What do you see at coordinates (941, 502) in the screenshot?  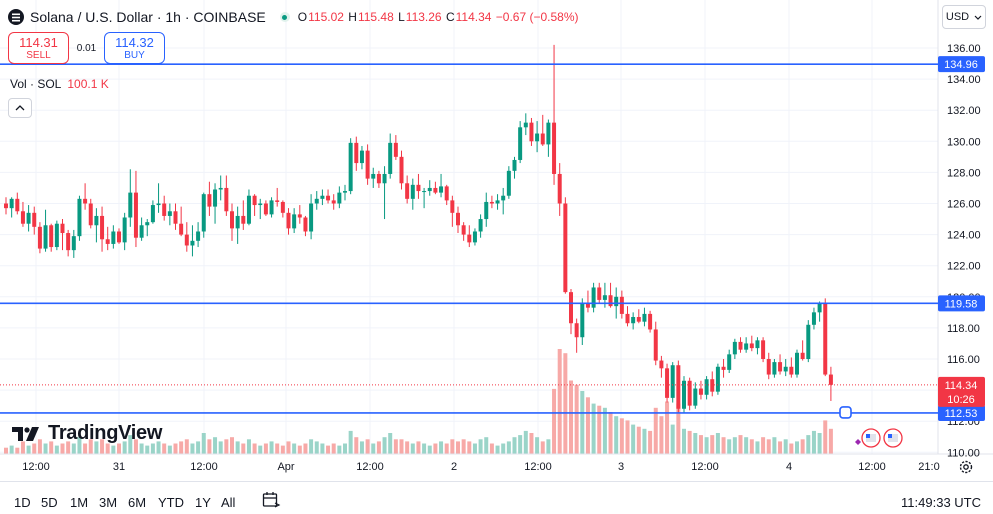 I see `utc-clock: 11:49:33 UTC` at bounding box center [941, 502].